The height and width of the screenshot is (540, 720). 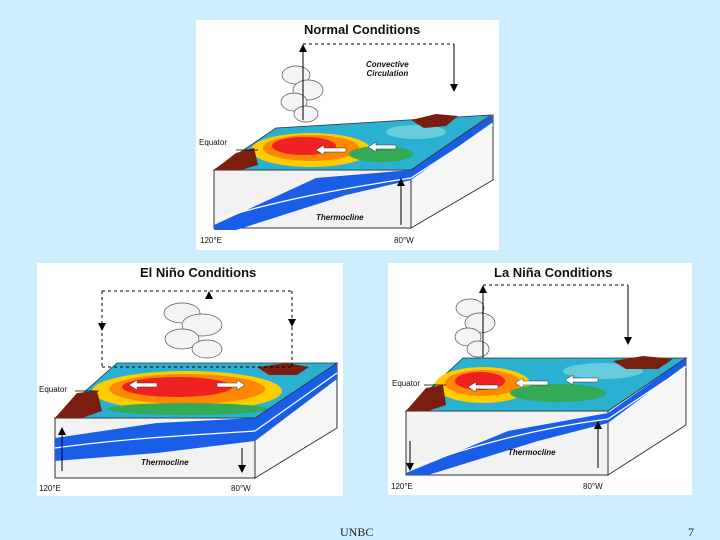 What do you see at coordinates (387, 69) in the screenshot?
I see `circulation-label: Convective Circulation` at bounding box center [387, 69].